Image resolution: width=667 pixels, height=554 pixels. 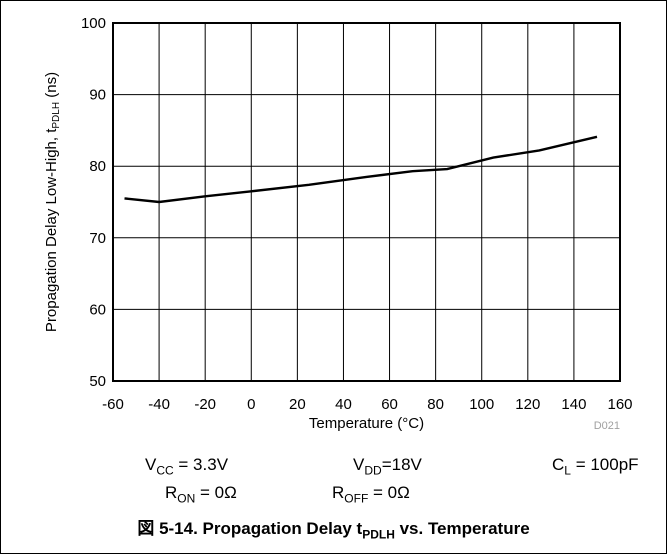 I want to click on y-tick-label: 60, so click(x=97, y=309).